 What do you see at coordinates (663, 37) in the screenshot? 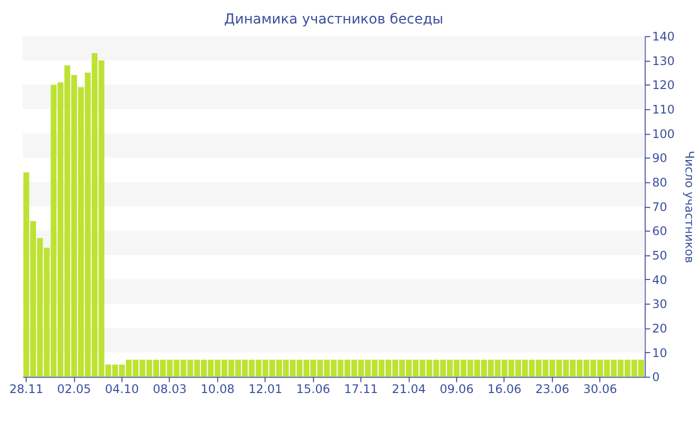
I see `y-tick-label: 140` at bounding box center [663, 37].